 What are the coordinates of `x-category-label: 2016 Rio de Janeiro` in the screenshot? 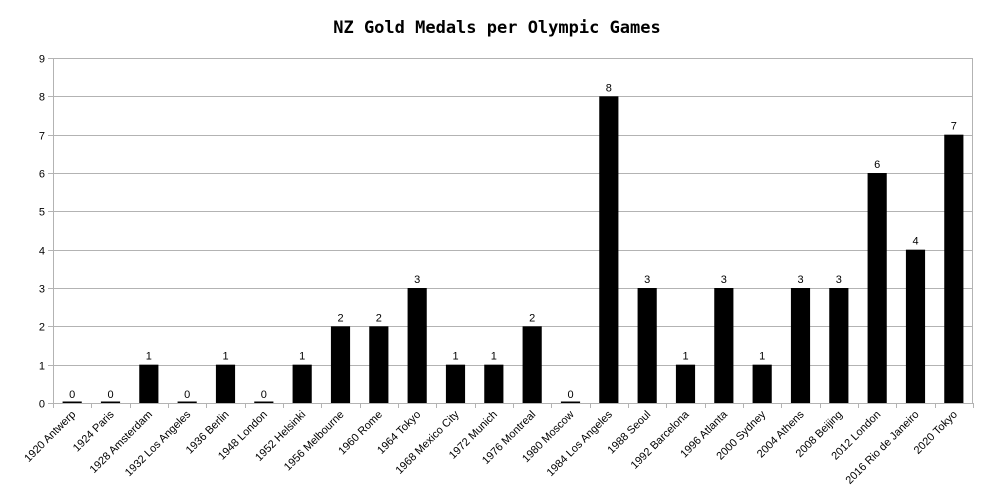 It's located at (883, 448).